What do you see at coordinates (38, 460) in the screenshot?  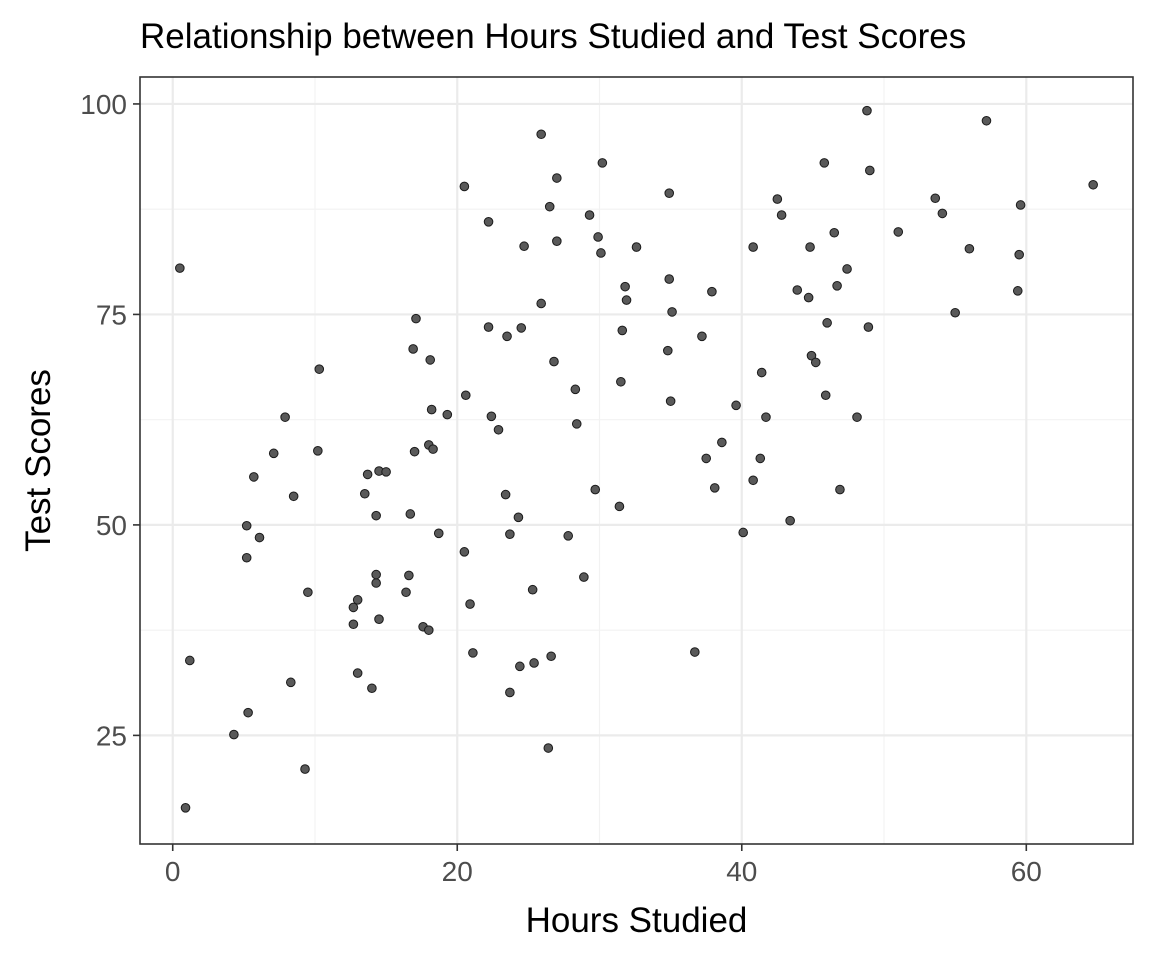 I see `y-axis-title: Test Scores` at bounding box center [38, 460].